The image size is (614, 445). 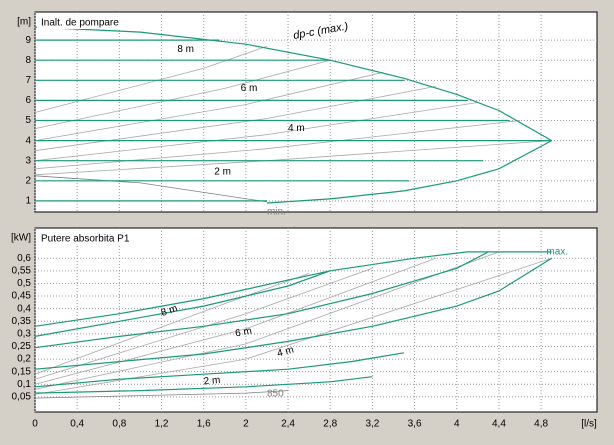 What do you see at coordinates (457, 424) in the screenshot?
I see `x-tick-label: 4` at bounding box center [457, 424].